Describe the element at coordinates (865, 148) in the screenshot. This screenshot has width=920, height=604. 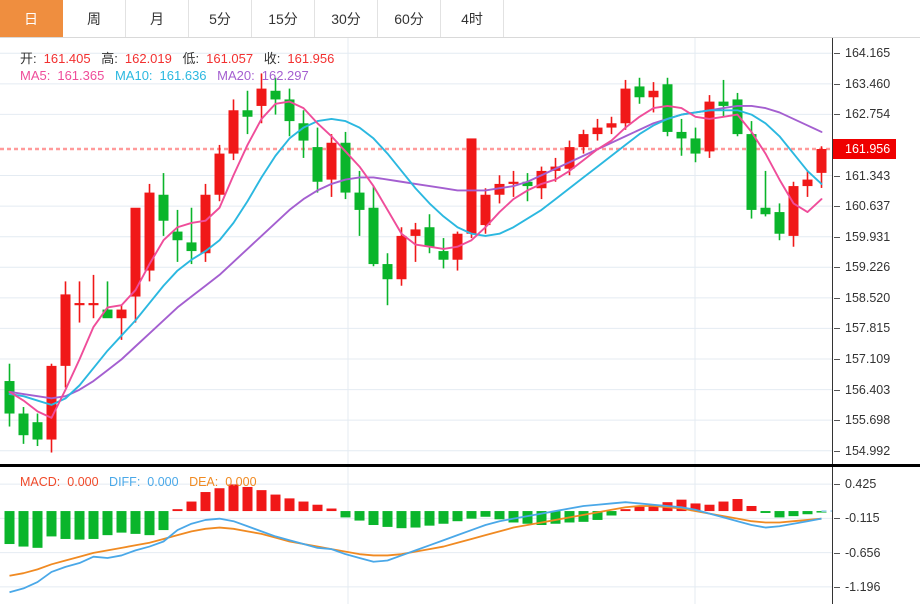
I see `current-price-label: 161.956` at that location.